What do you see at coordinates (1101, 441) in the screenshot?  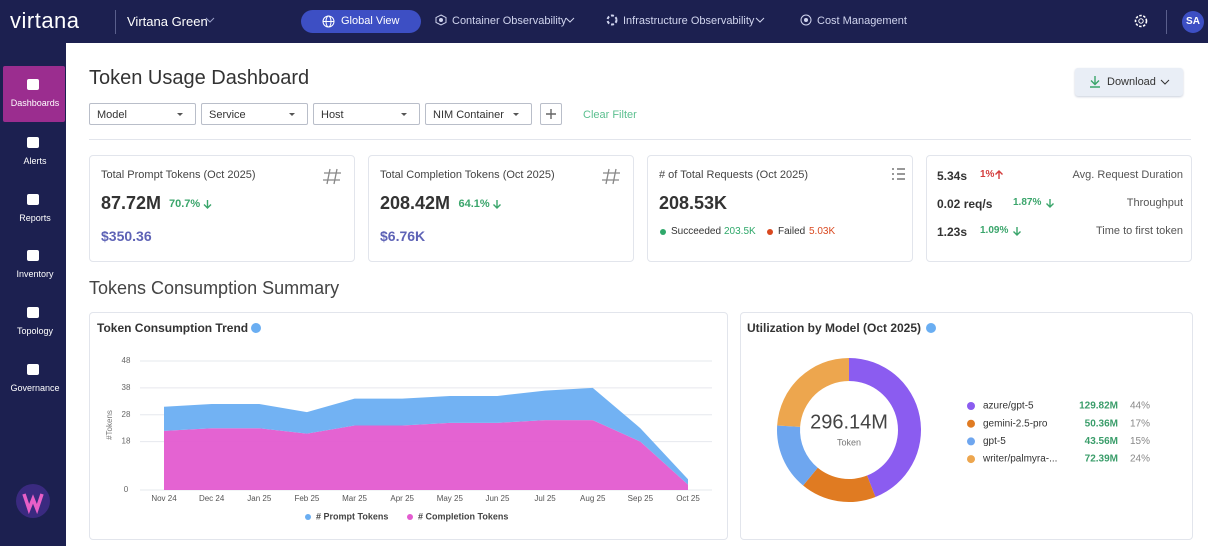 I see `legend-amount: 43.56M` at bounding box center [1101, 441].